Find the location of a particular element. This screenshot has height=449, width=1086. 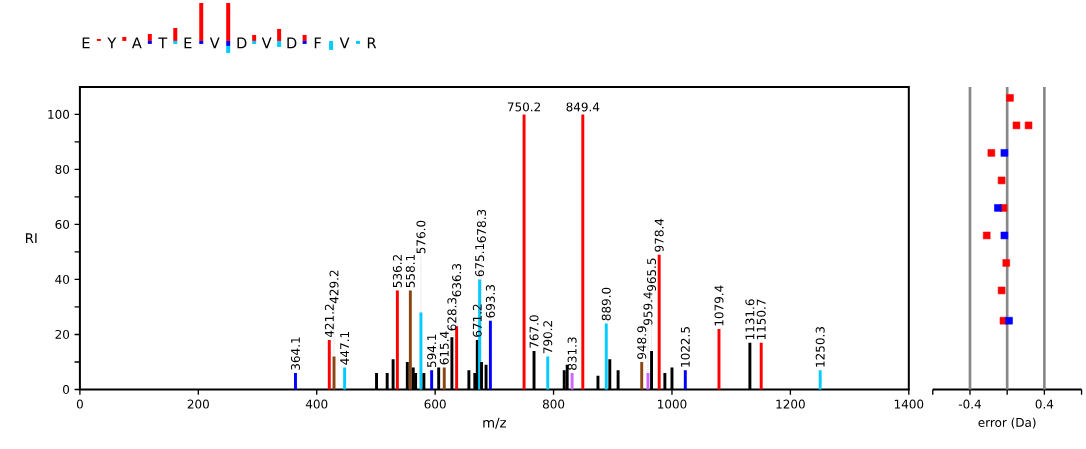

text: T is located at coordinates (163, 43).